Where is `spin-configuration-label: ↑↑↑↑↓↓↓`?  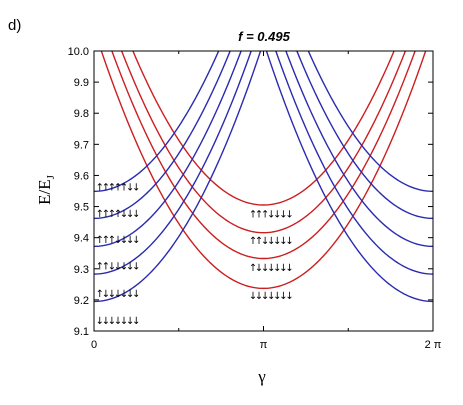 spin-configuration-label: ↑↑↑↑↓↓↓ is located at coordinates (117, 214).